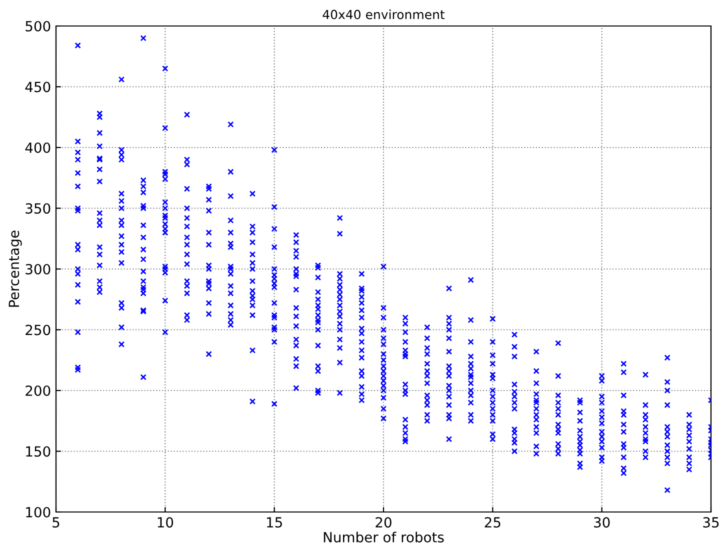  Describe the element at coordinates (37, 87) in the screenshot. I see `y-tick-label: 450` at that location.